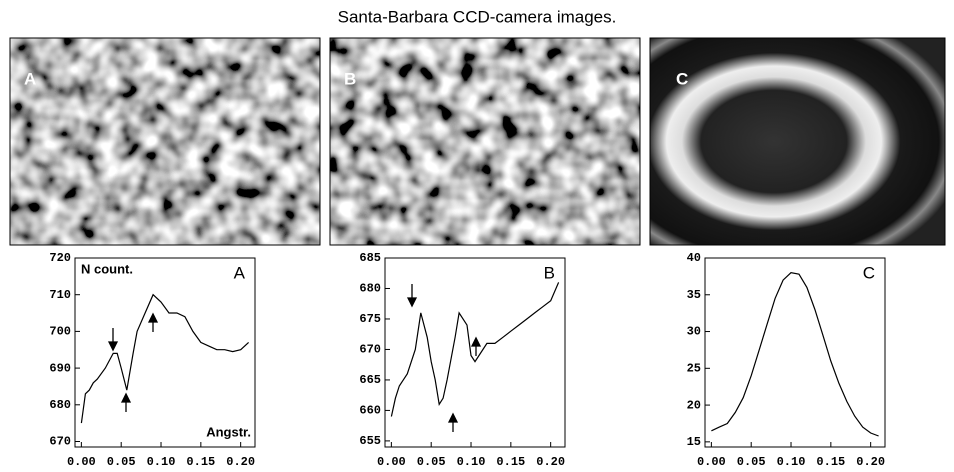 Image resolution: width=954 pixels, height=472 pixels. Describe the element at coordinates (549, 272) in the screenshot. I see `panel-label: B` at that location.